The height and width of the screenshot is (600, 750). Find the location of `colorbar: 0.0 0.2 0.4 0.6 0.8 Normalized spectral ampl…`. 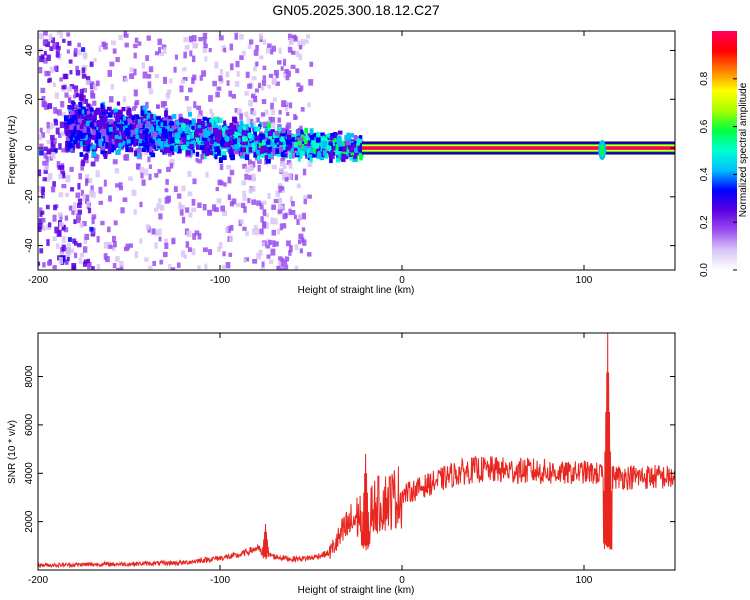

colorbar: 0.0 0.2 0.4 0.6 0.8 Normalized spectral ampl… is located at coordinates (724, 154).